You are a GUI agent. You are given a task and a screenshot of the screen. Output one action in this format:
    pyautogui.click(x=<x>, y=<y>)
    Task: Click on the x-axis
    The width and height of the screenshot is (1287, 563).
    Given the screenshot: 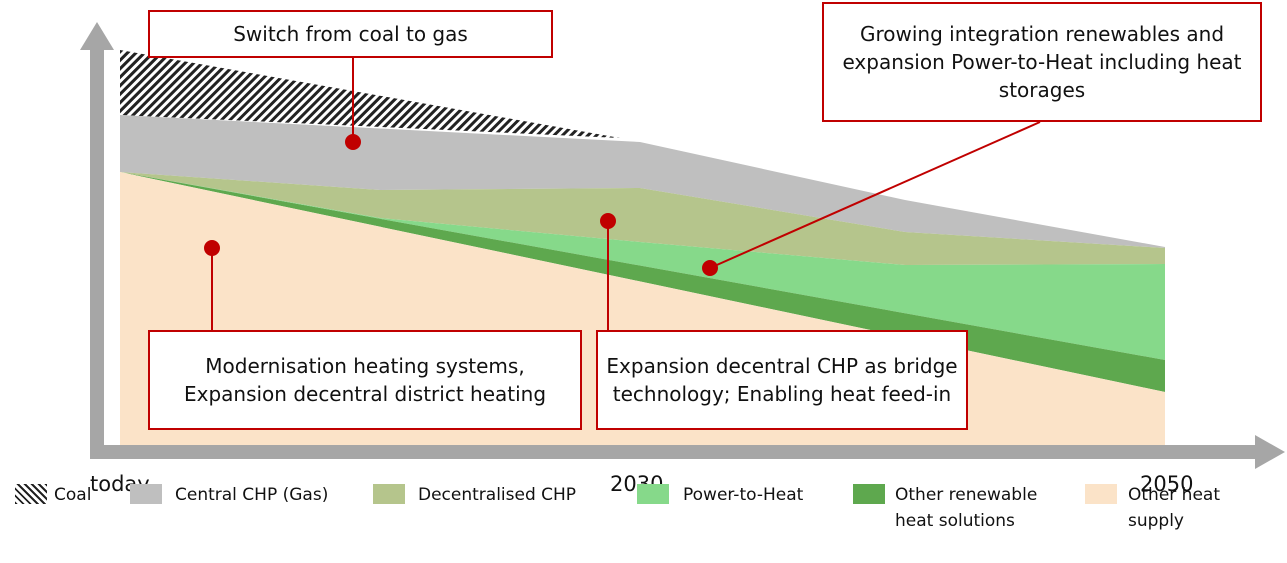 What is the action you would take?
    pyautogui.click(x=687, y=452)
    